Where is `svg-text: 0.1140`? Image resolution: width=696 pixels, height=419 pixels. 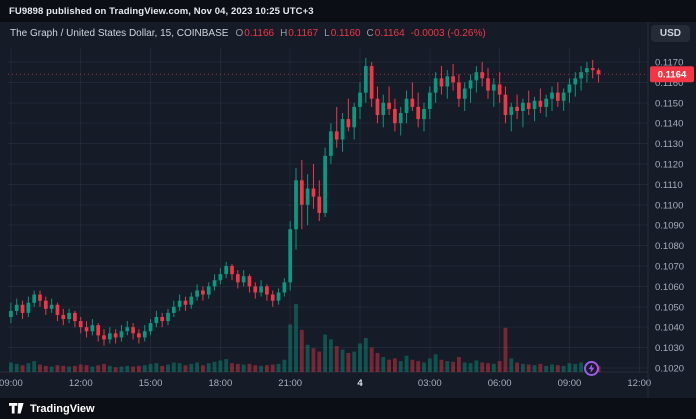
svg-text: 0.1140 is located at coordinates (669, 124).